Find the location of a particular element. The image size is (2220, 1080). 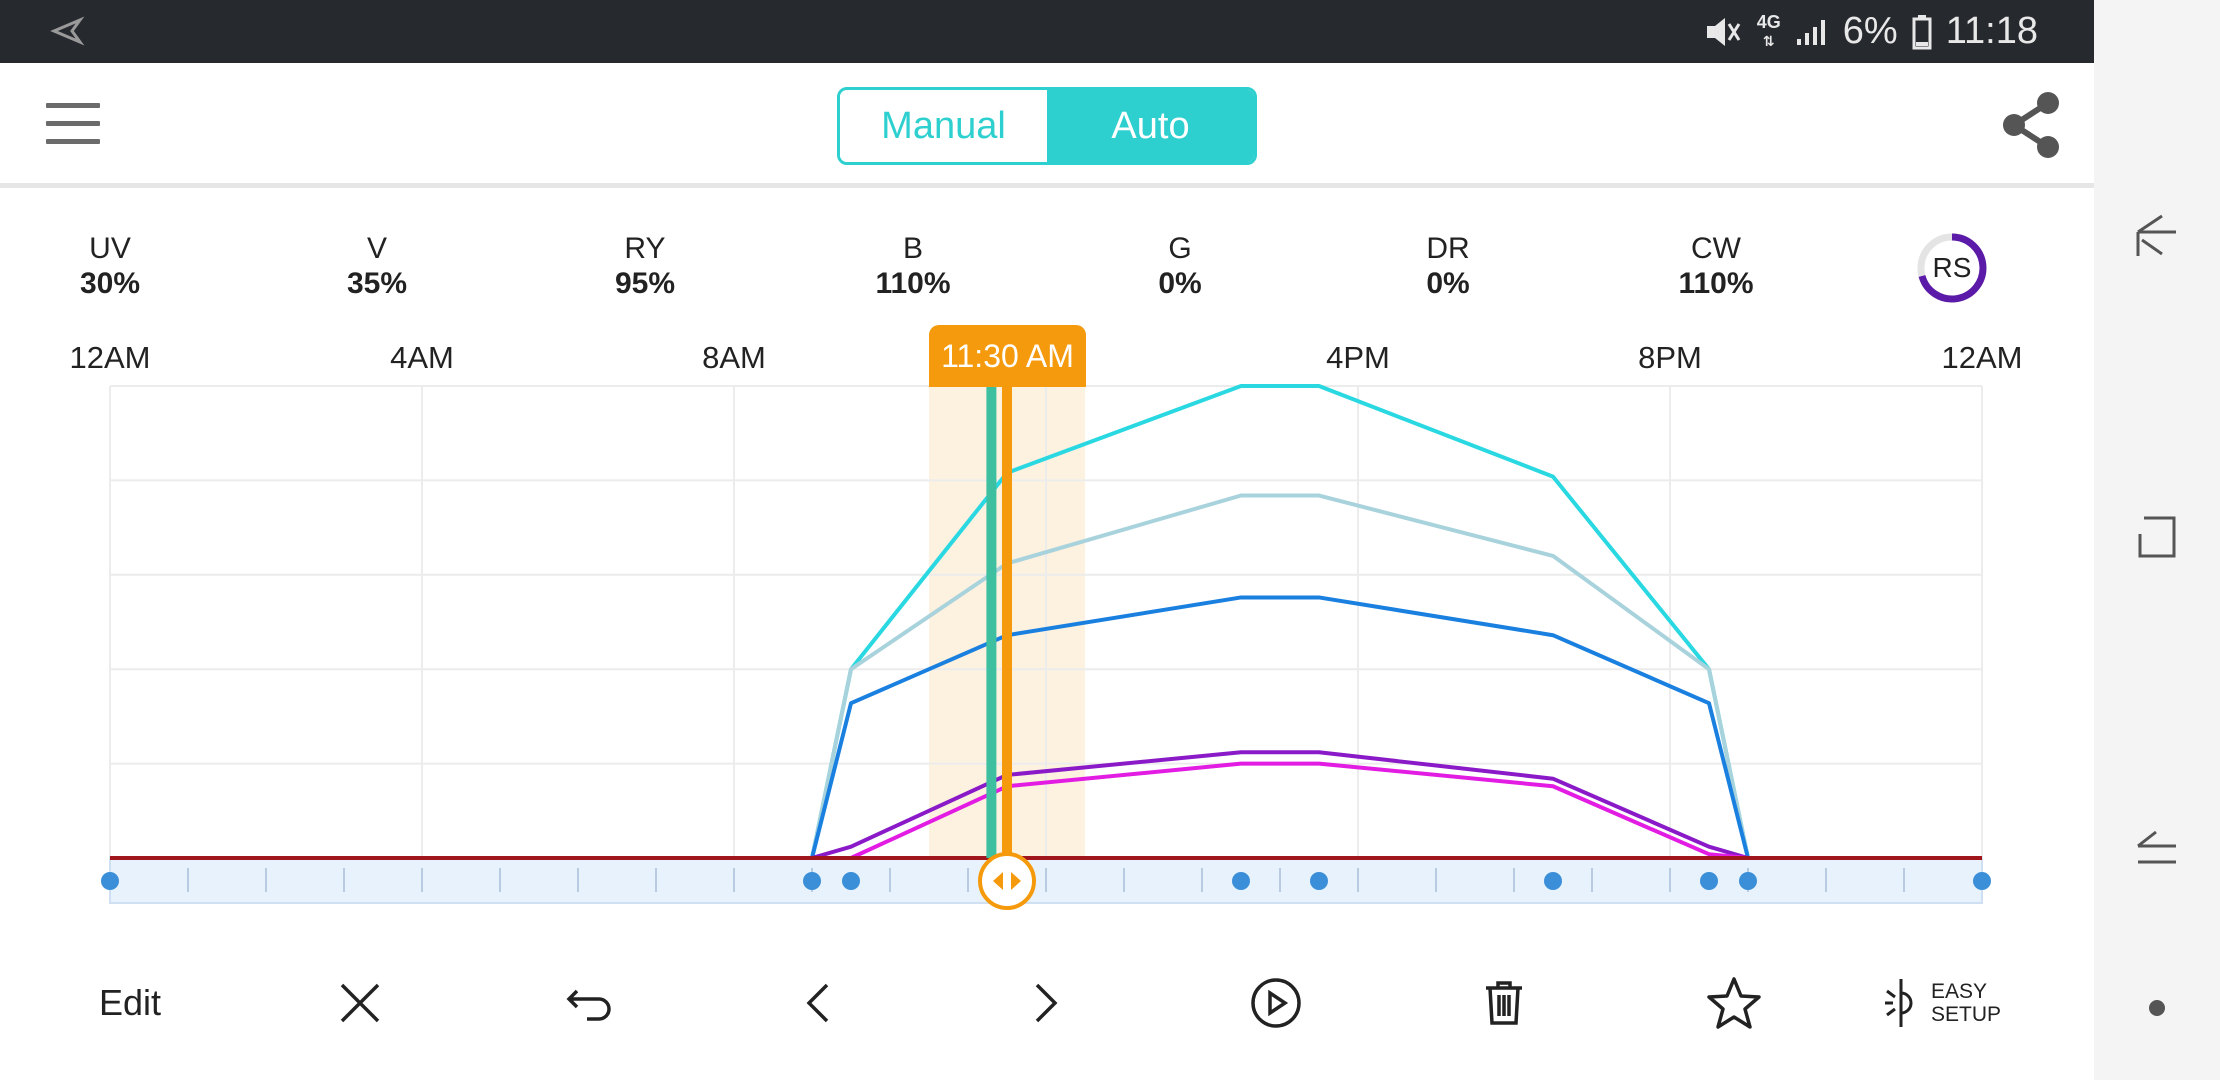

star-icon is located at coordinates (1734, 1002).